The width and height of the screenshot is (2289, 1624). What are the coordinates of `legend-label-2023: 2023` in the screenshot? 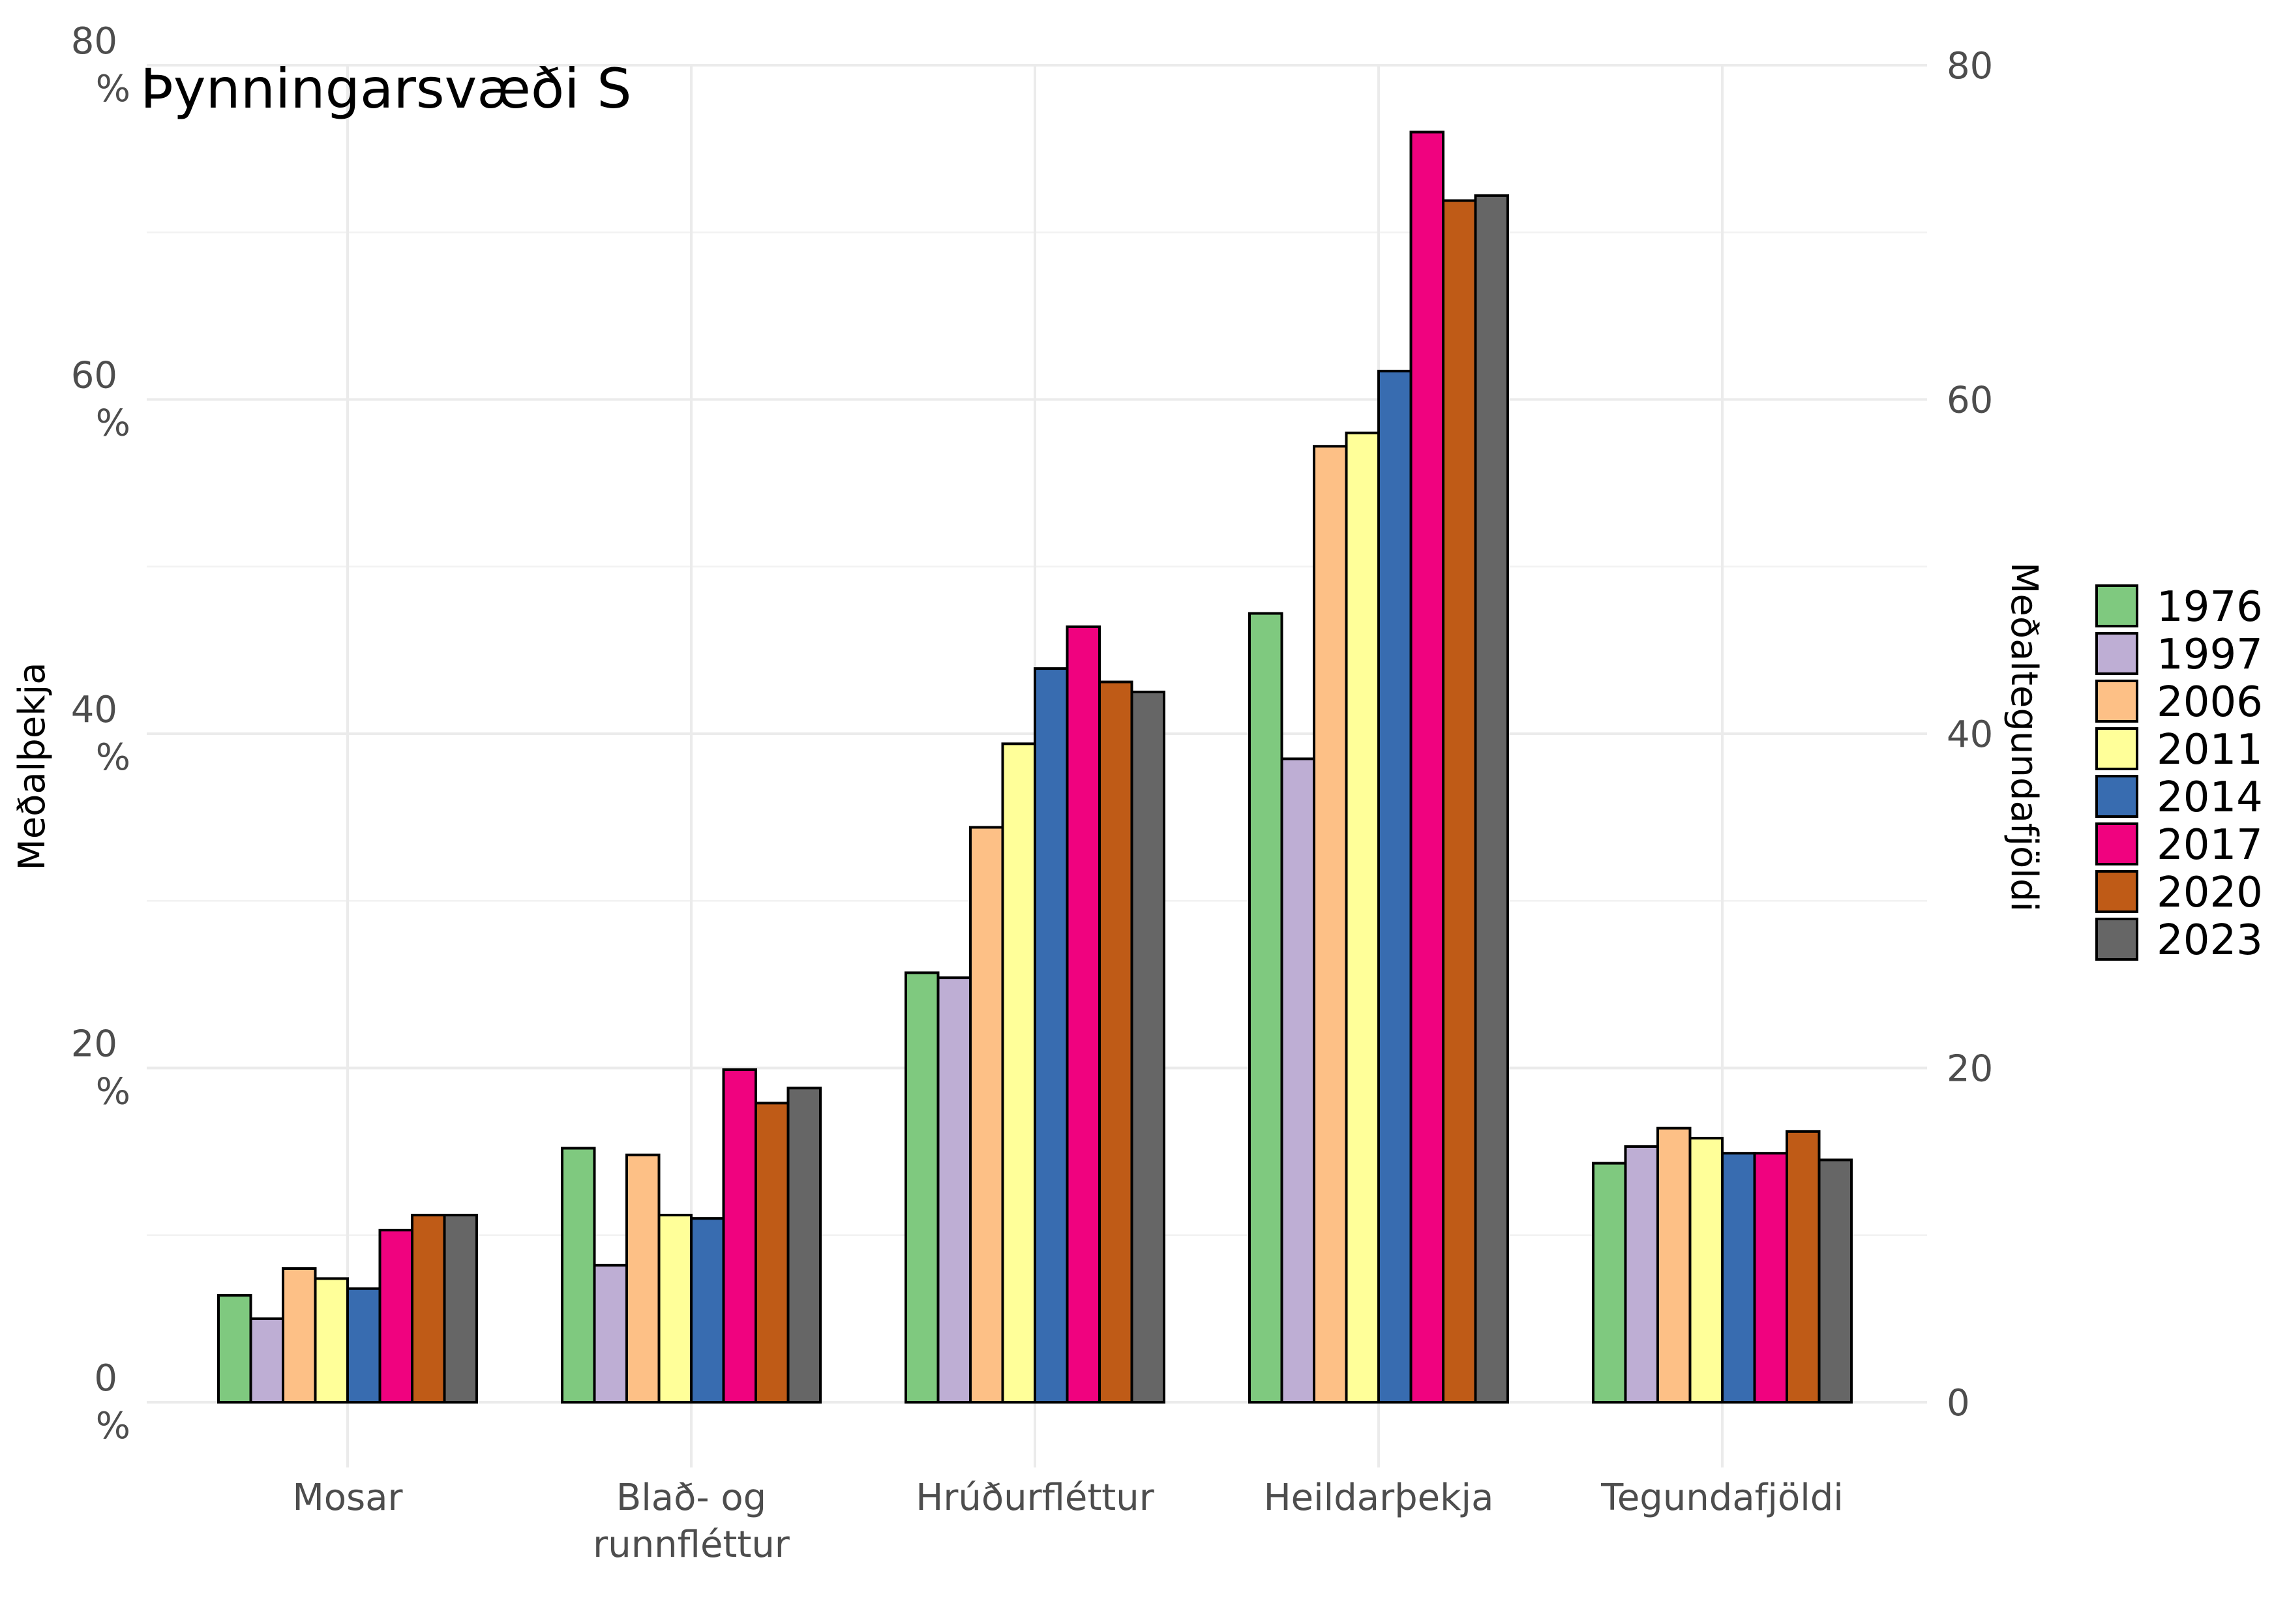 It's located at (2210, 940).